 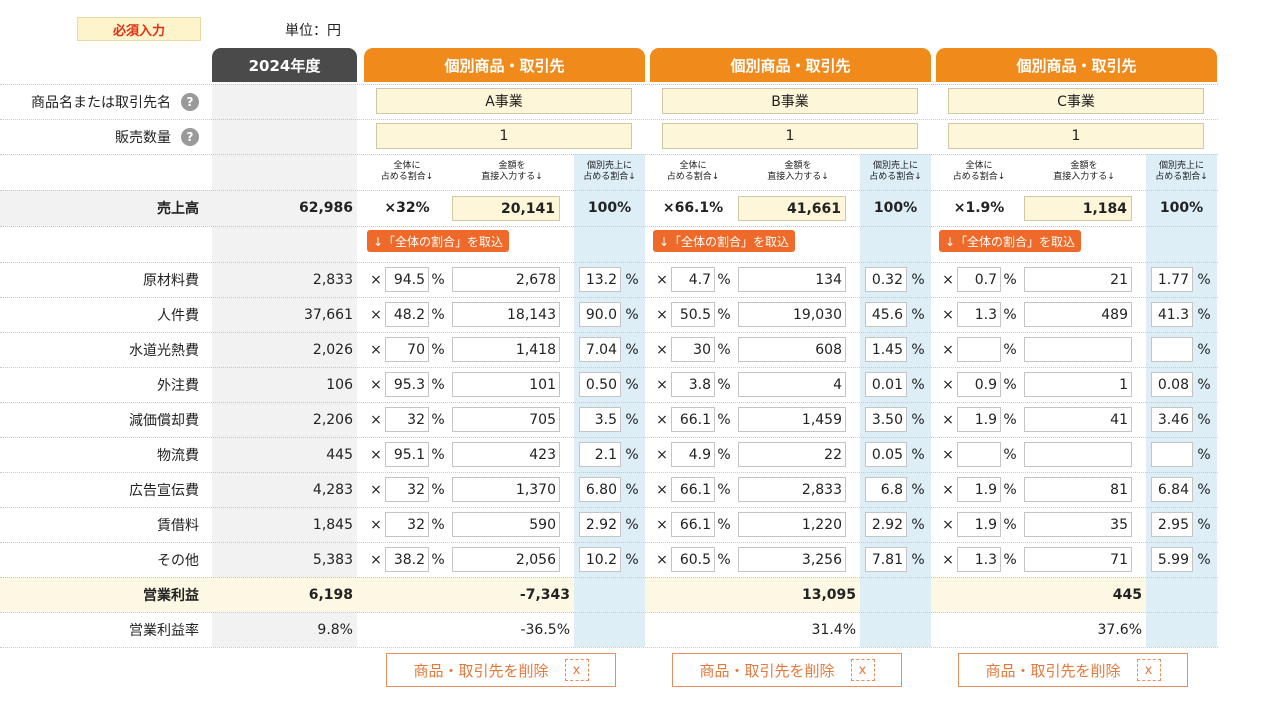 What do you see at coordinates (506, 419) in the screenshot?
I see `amount-input: 705` at bounding box center [506, 419].